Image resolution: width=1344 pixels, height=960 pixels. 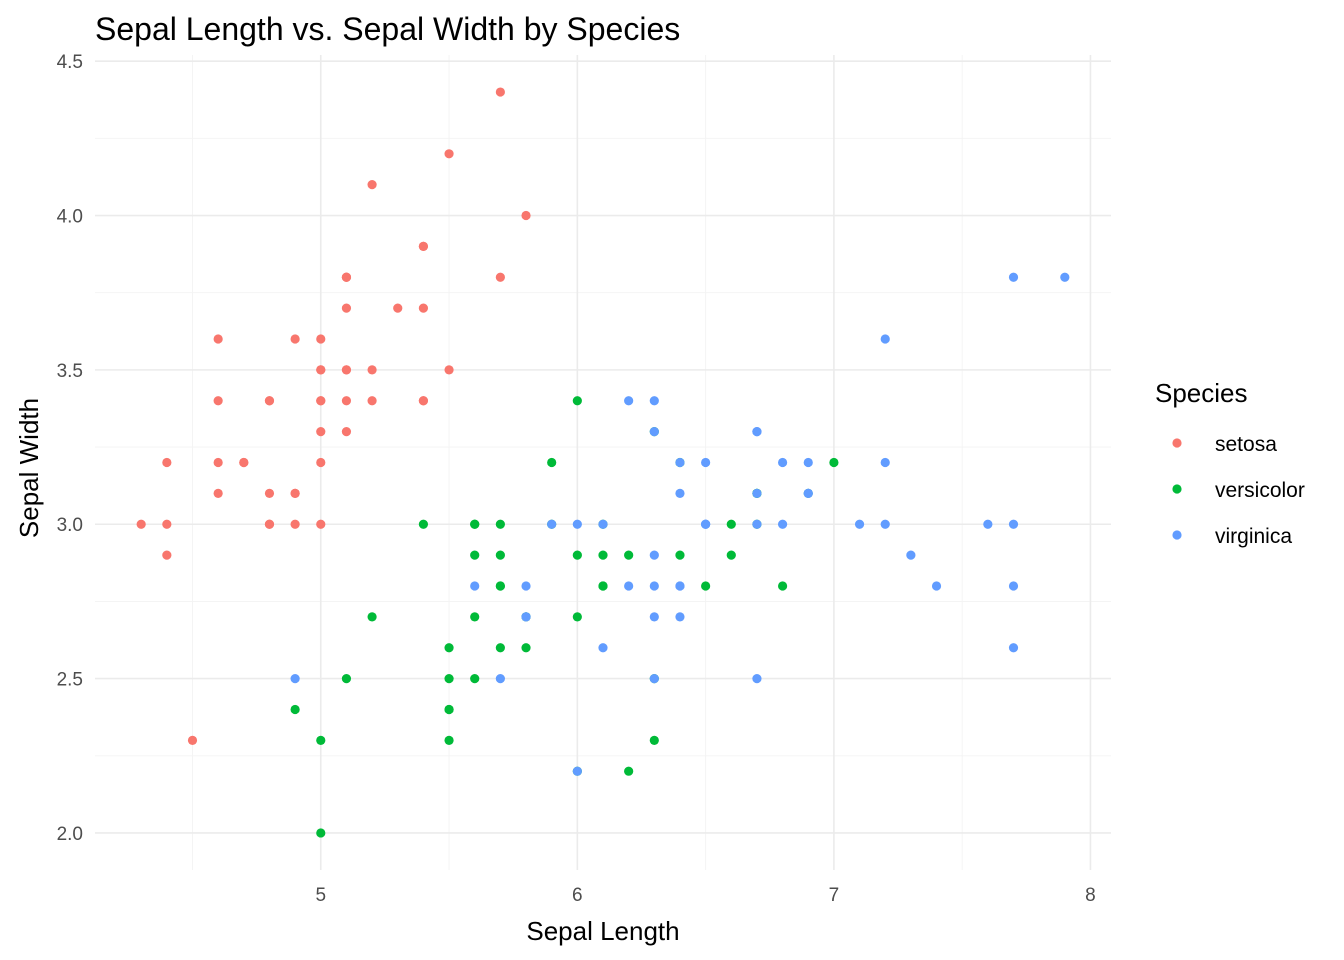 I want to click on x-axis-title: Sepal Length, so click(x=602, y=931).